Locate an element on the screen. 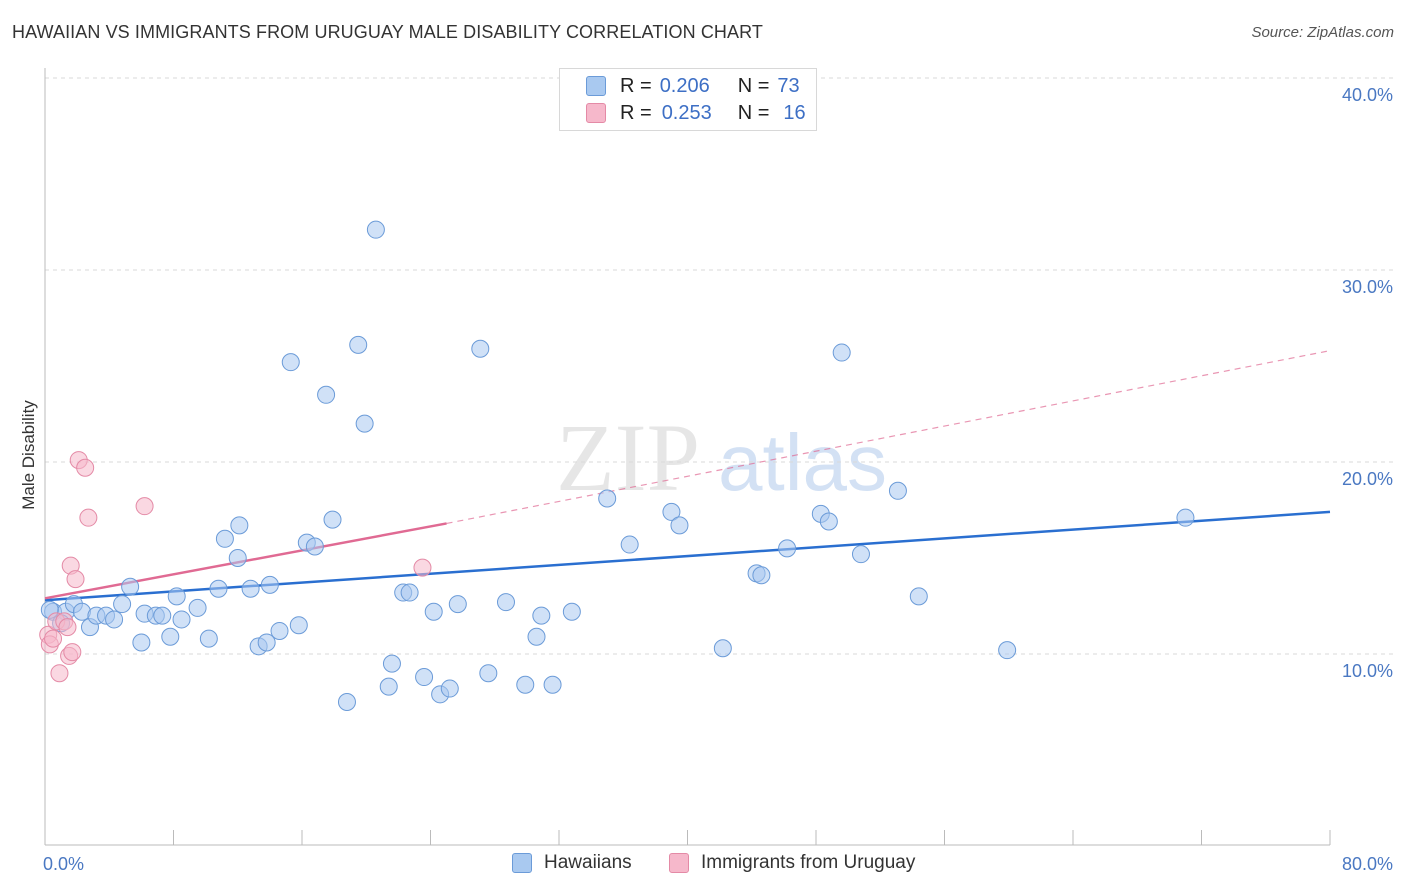  y-tick-label: 20.0% is located at coordinates (1367, 479).